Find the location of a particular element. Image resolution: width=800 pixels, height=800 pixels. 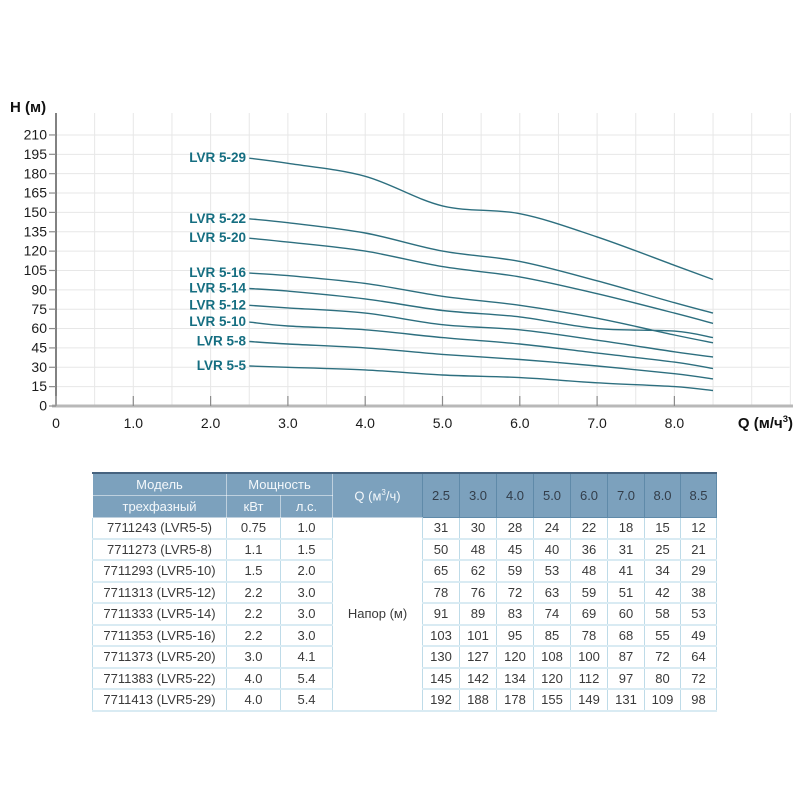

col-header-q-8.0: 8.0 is located at coordinates (663, 495).